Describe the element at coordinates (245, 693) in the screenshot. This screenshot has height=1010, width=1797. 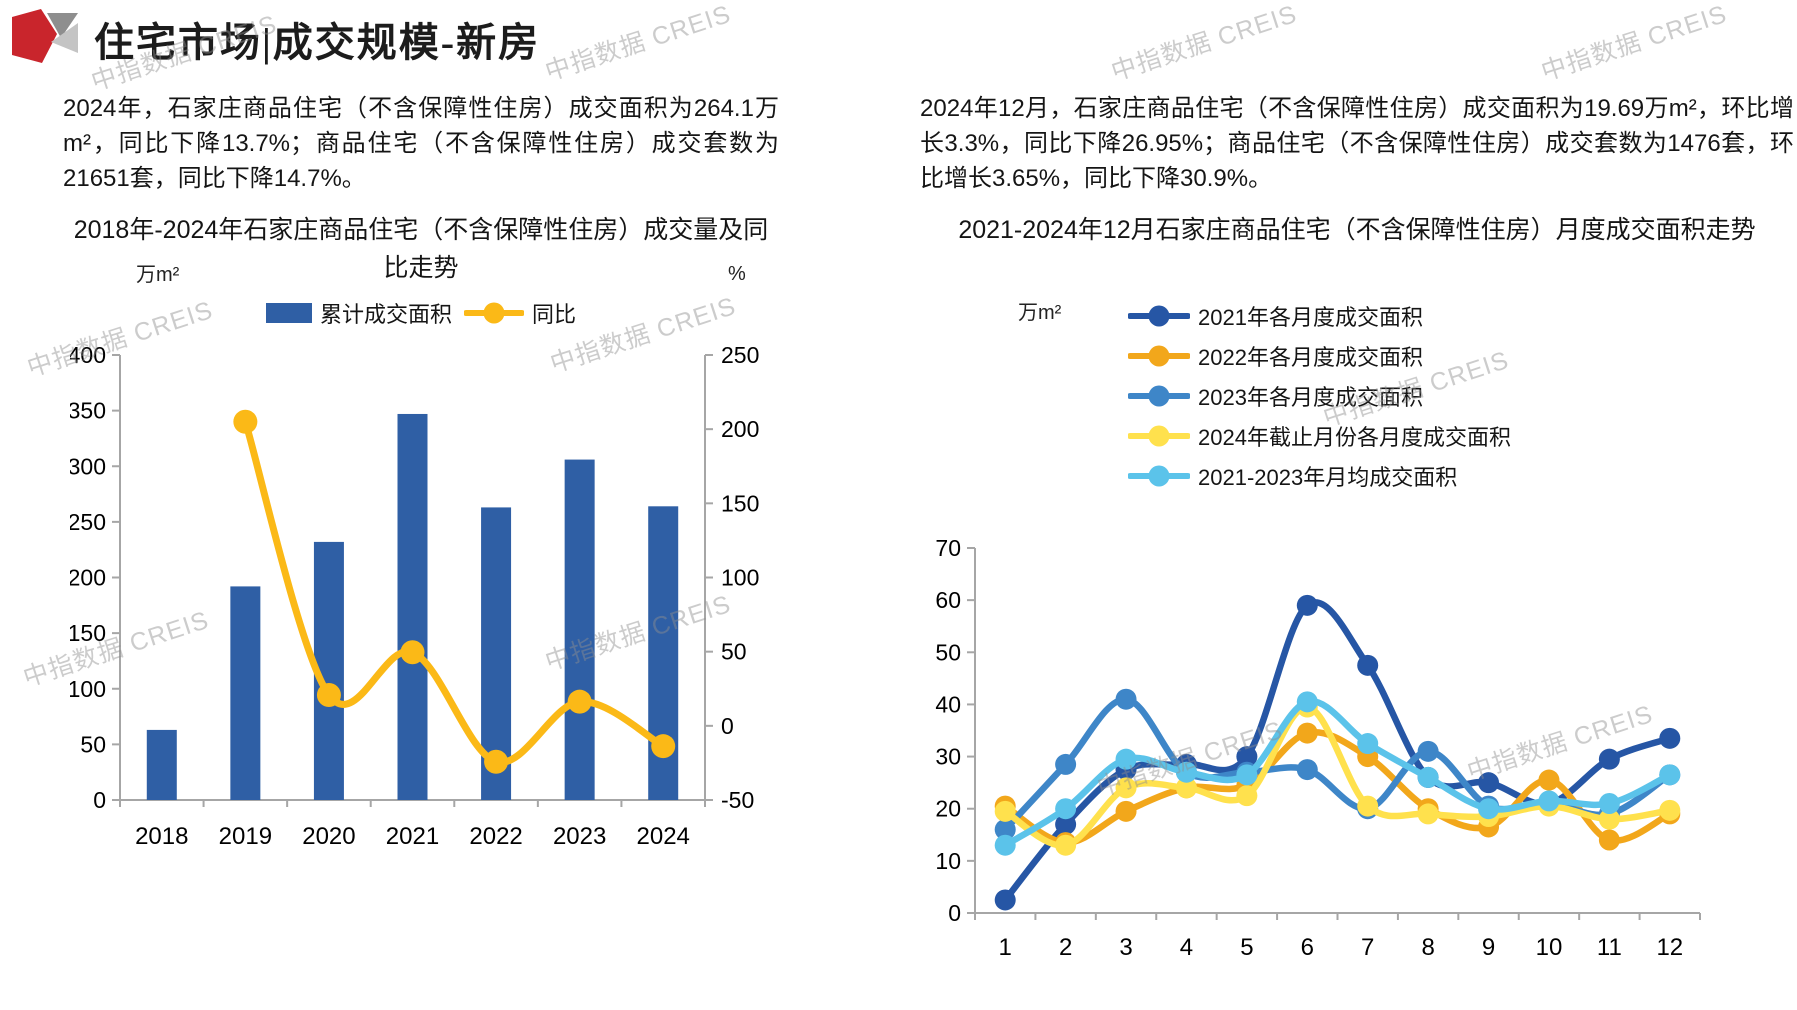
I see `bar-2019` at that location.